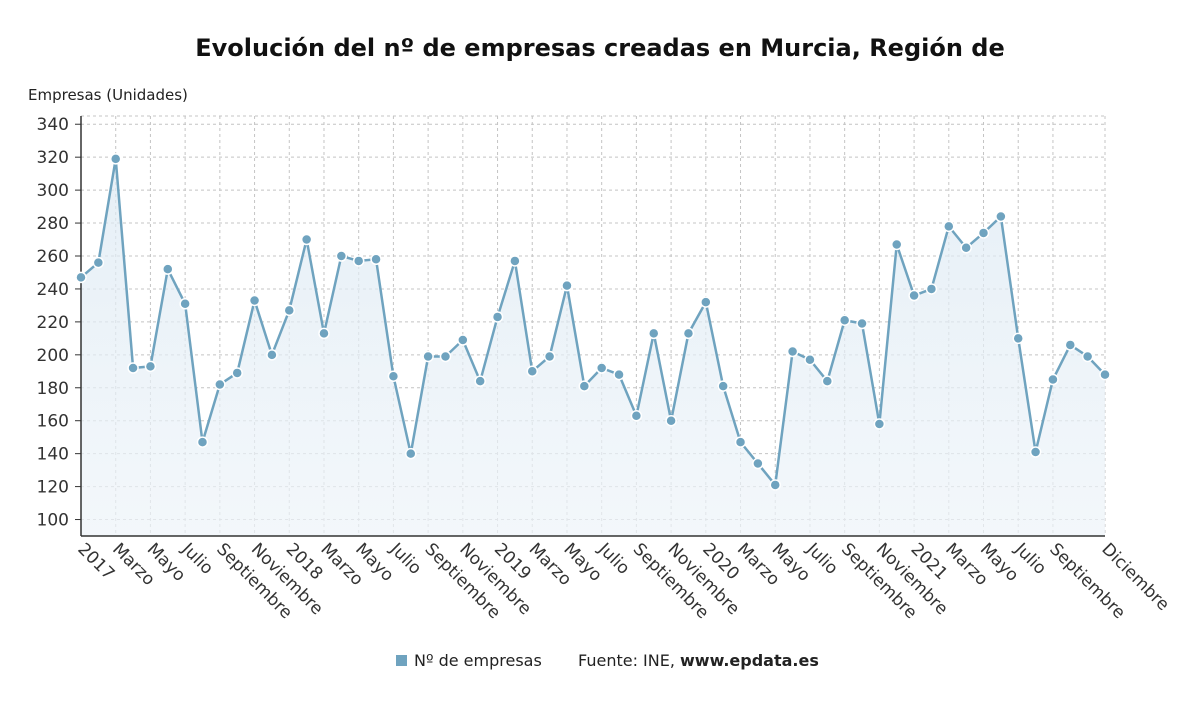 The width and height of the screenshot is (1200, 705). What do you see at coordinates (629, 660) in the screenshot?
I see `source-prefix: Fuente: INE,` at bounding box center [629, 660].